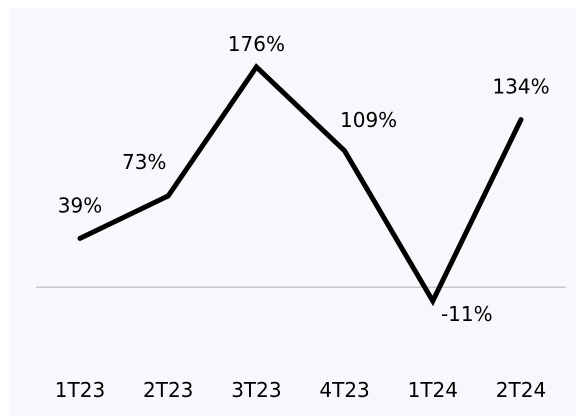 This screenshot has width=580, height=416. What do you see at coordinates (256, 390) in the screenshot?
I see `x-tick-label: 3T23` at bounding box center [256, 390].